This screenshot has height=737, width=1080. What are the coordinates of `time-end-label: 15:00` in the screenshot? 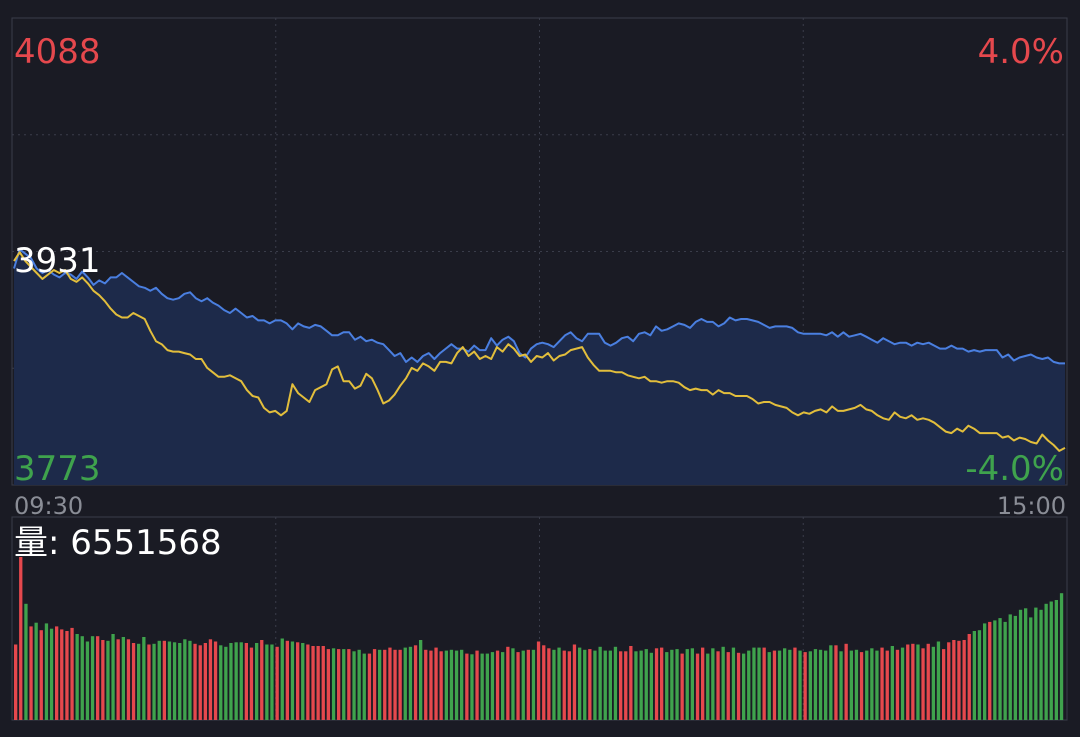 It's located at (1031, 506).